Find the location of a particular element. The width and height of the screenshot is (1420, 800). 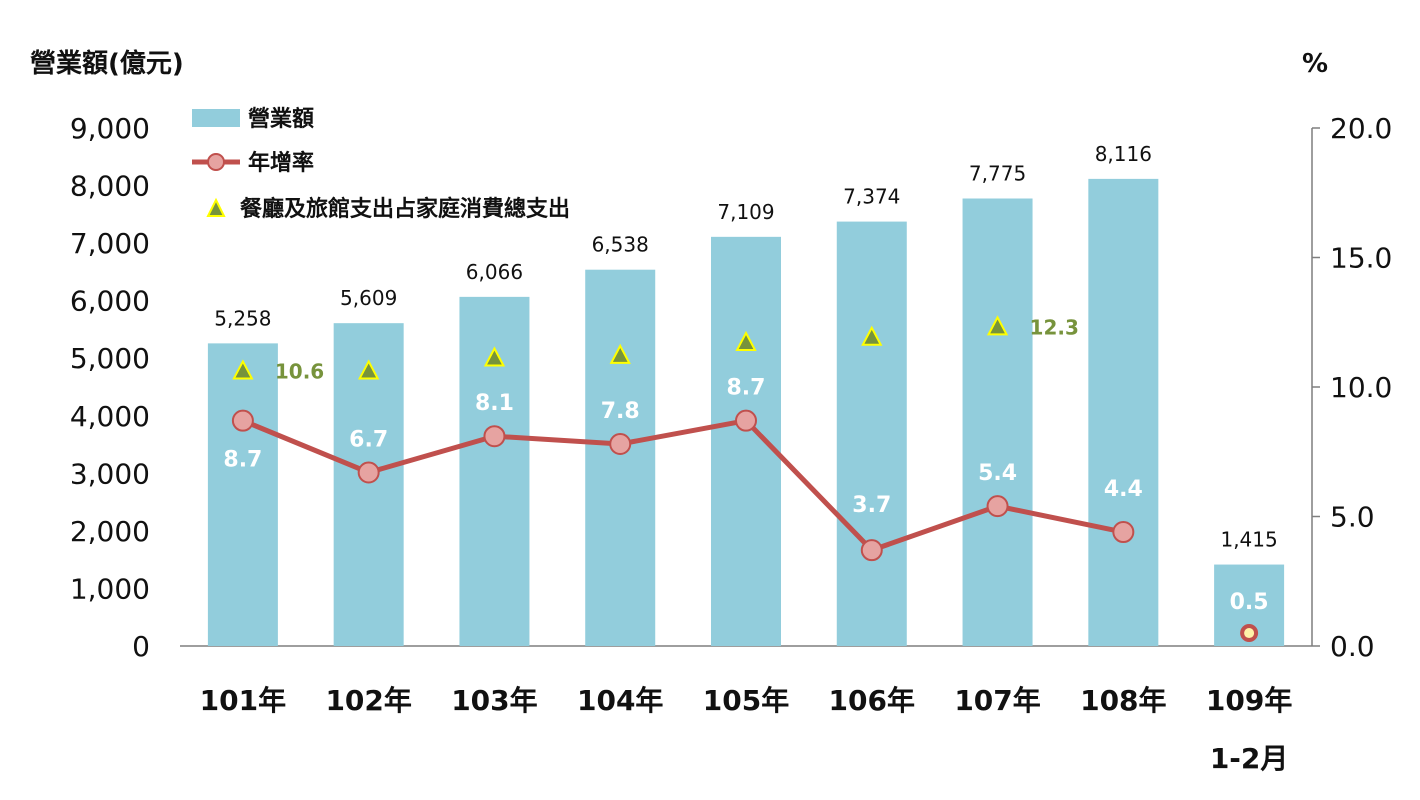

share-label: 12.3 is located at coordinates (1054, 327).